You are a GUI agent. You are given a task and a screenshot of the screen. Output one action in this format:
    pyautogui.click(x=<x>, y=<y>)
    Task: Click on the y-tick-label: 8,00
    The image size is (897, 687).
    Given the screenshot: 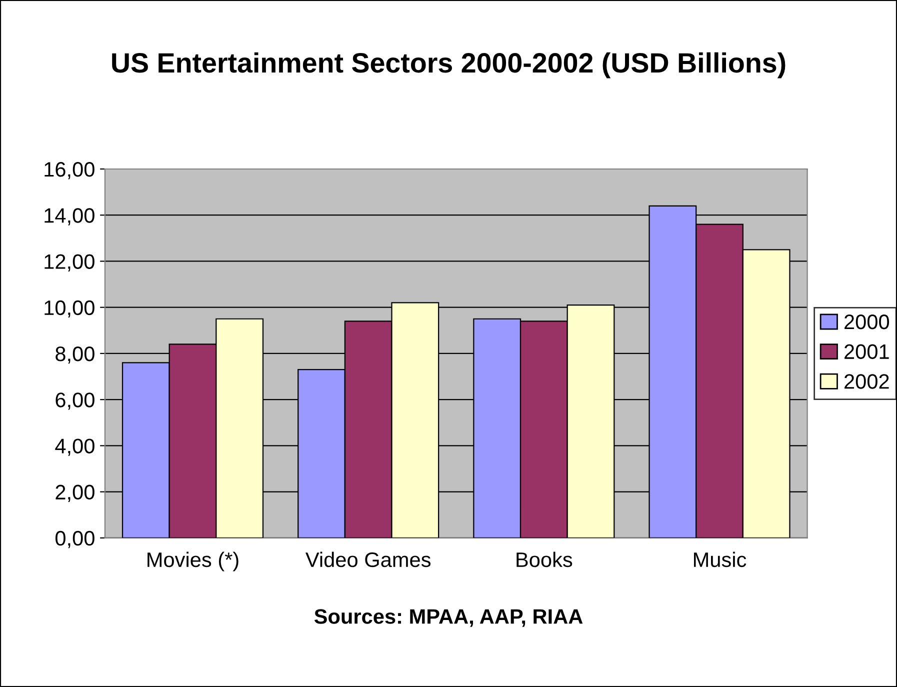 What is the action you would take?
    pyautogui.click(x=75, y=355)
    